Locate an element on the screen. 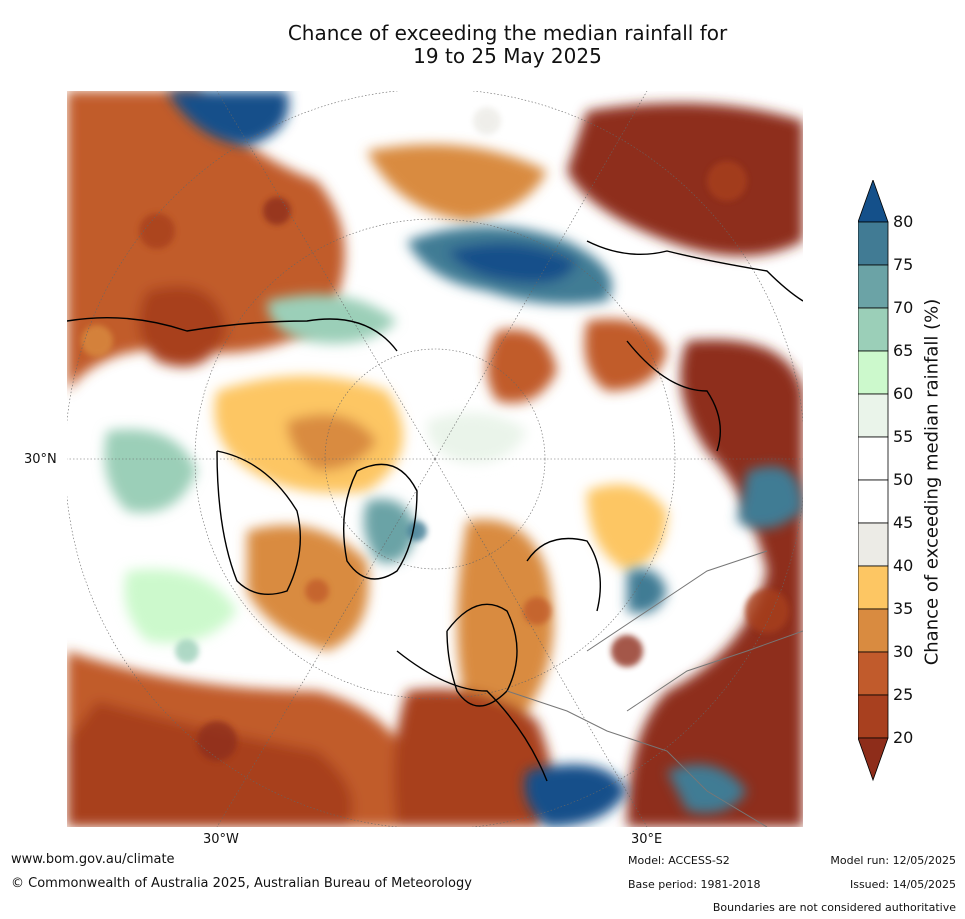  colorbar-bands is located at coordinates (873, 480).